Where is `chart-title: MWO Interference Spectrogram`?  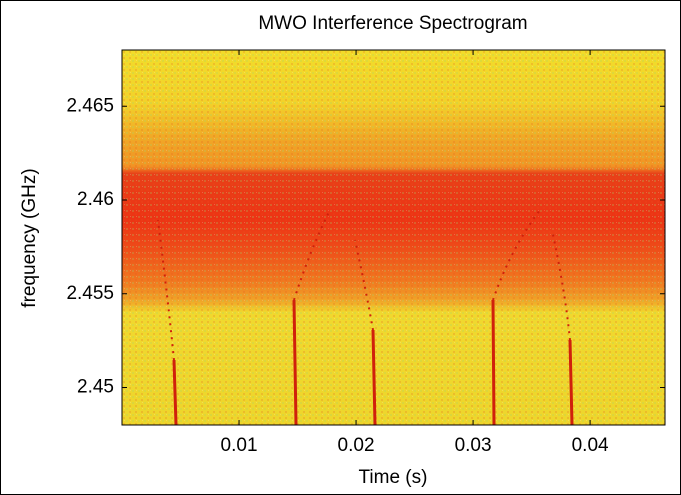 chart-title: MWO Interference Spectrogram is located at coordinates (392, 23).